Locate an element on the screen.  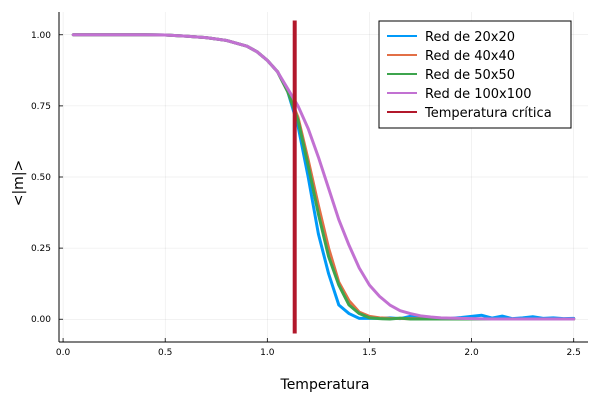
y-tick-label-0: 0.00 is located at coordinates (41, 320).